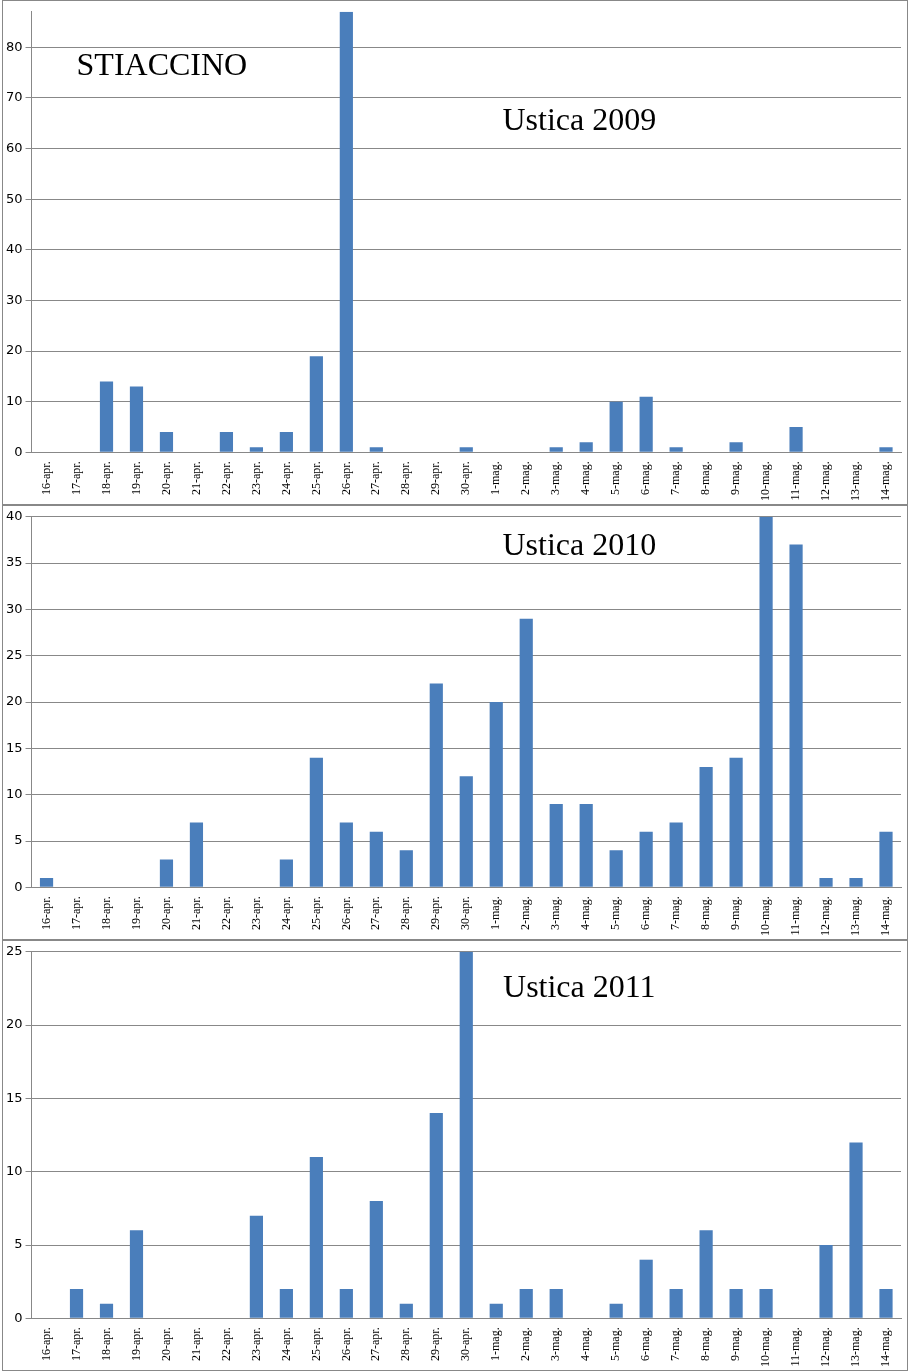 The width and height of the screenshot is (910, 1371). I want to click on x-tick-label: 10-mag., so click(765, 1347).